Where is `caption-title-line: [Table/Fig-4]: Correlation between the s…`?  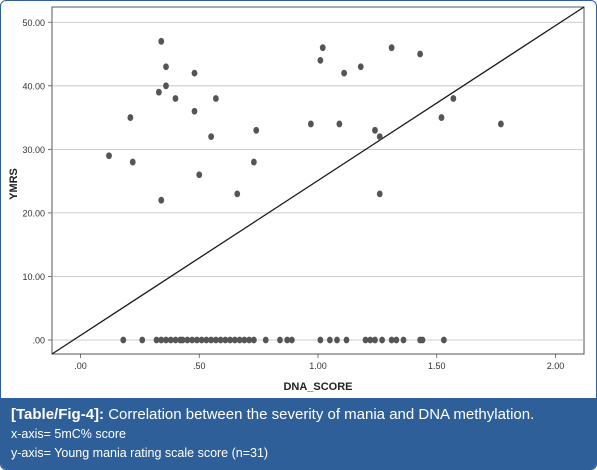 caption-title-line: [Table/Fig-4]: Correlation between the s… is located at coordinates (298, 415).